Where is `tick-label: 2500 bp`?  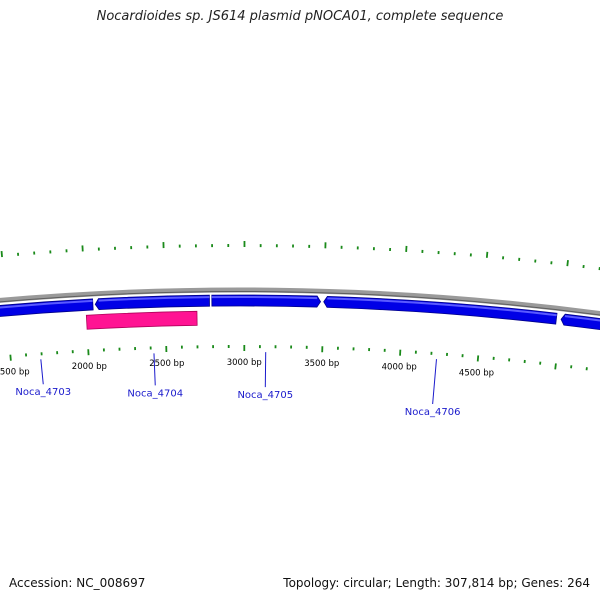
tick-label: 2500 bp is located at coordinates (166, 364).